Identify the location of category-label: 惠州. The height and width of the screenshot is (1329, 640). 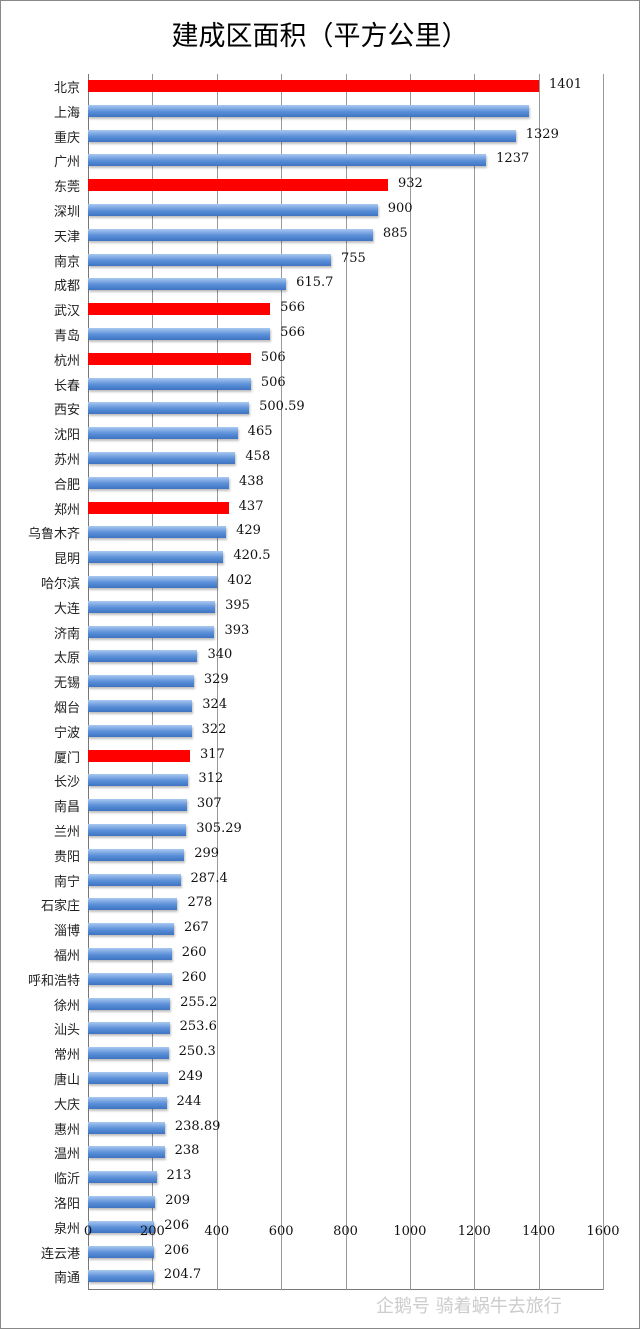
(66, 1130).